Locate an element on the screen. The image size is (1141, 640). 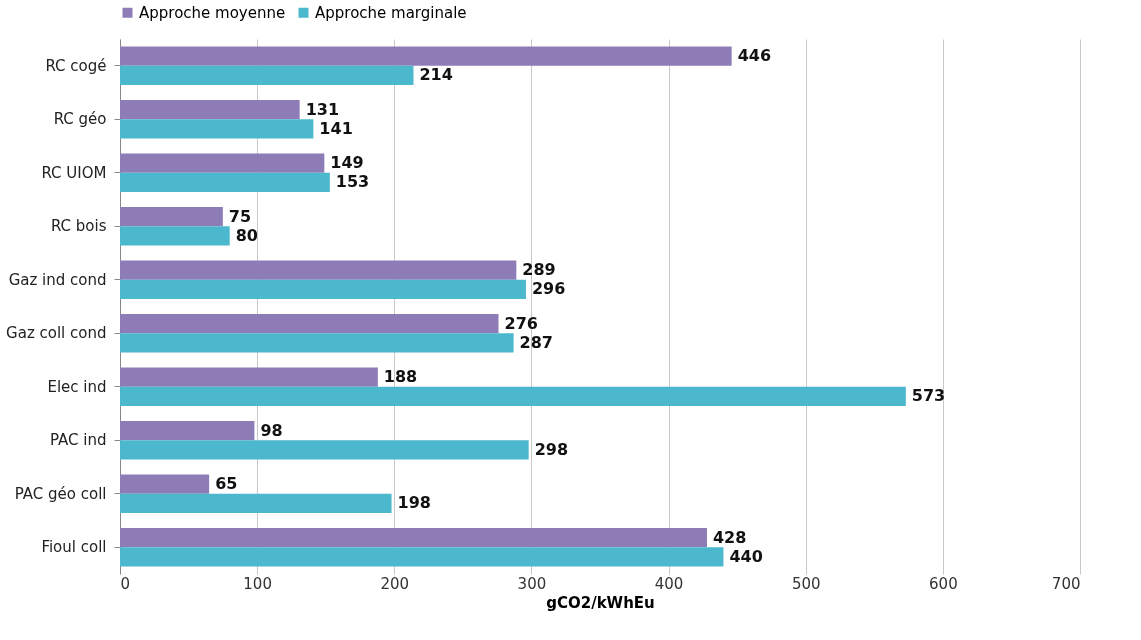
x-tick-label: 100 is located at coordinates (257, 583).